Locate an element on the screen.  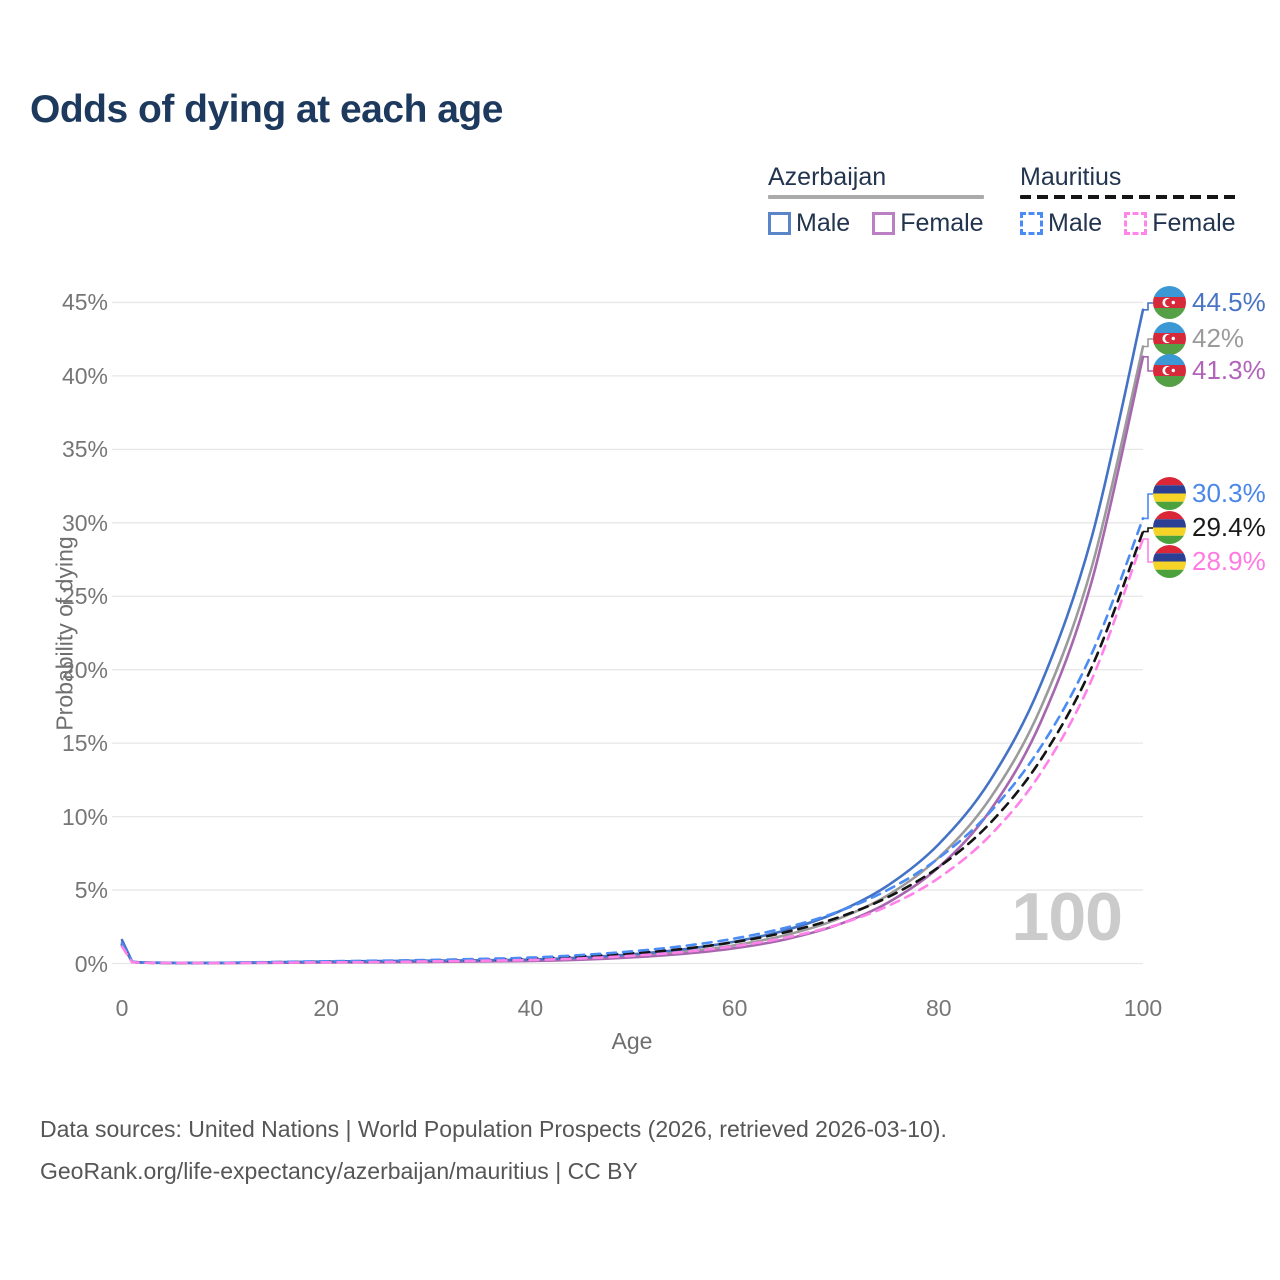
legend-underline-mauritius is located at coordinates (1128, 197).